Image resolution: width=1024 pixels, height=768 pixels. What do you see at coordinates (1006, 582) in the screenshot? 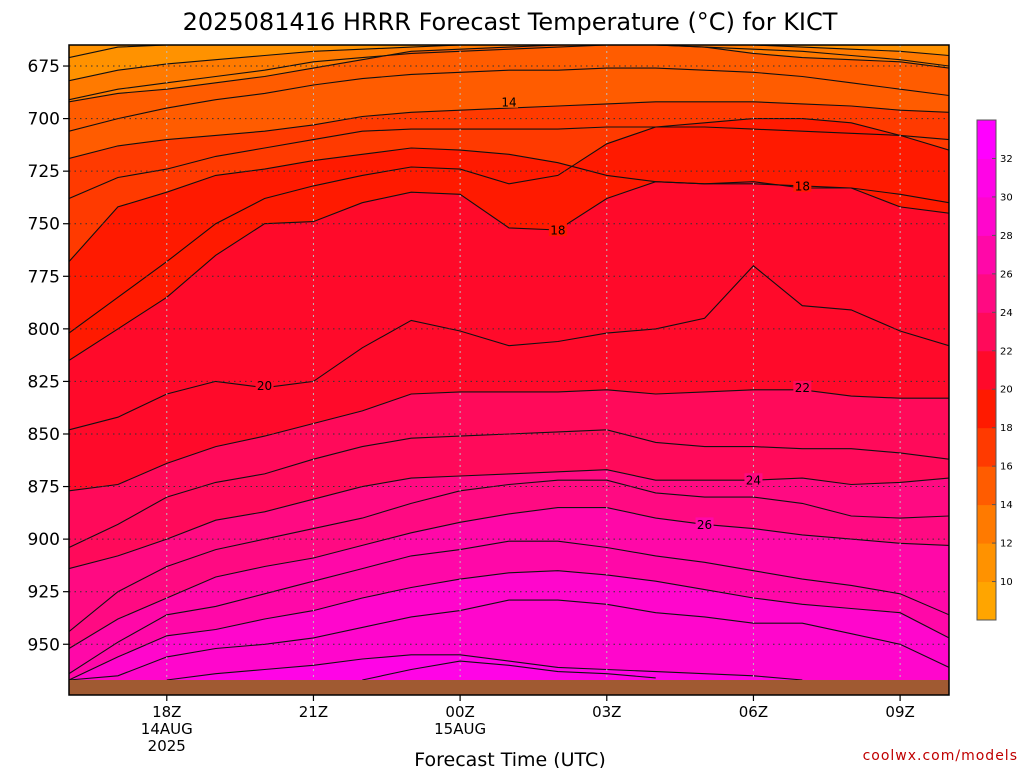
I see `colorbar-tick-label: 10` at bounding box center [1006, 582].